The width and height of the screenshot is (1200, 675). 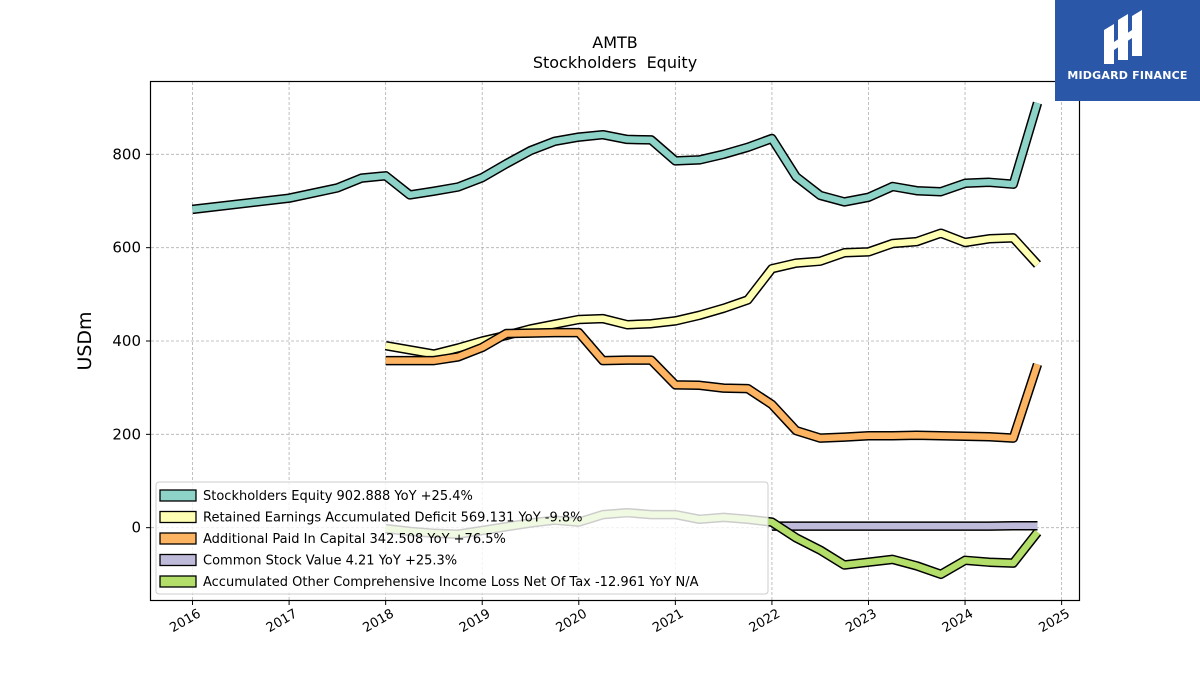 What do you see at coordinates (136, 528) in the screenshot?
I see `y-tick-label: 0` at bounding box center [136, 528].